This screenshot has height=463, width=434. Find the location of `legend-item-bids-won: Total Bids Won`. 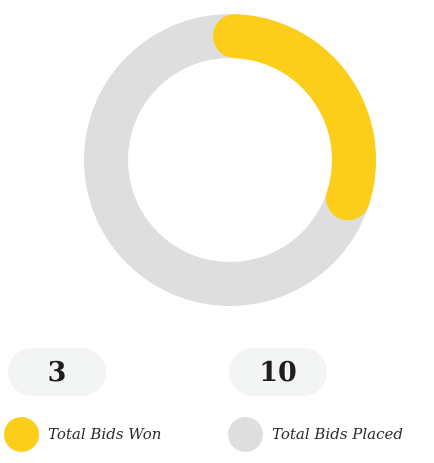

legend-item-bids-won: Total Bids Won is located at coordinates (82, 434).